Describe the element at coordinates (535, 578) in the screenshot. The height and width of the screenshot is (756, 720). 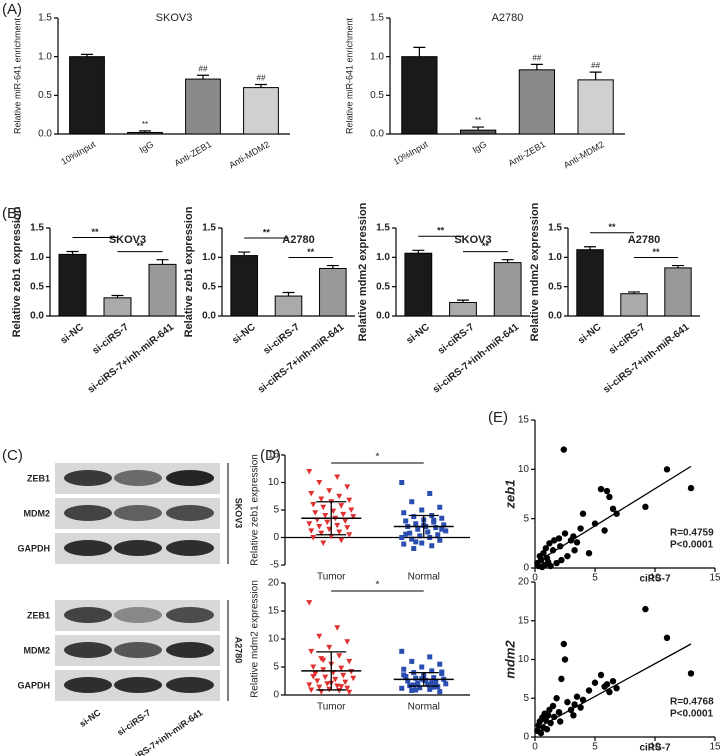
I see `x-tick-label: 0` at that location.